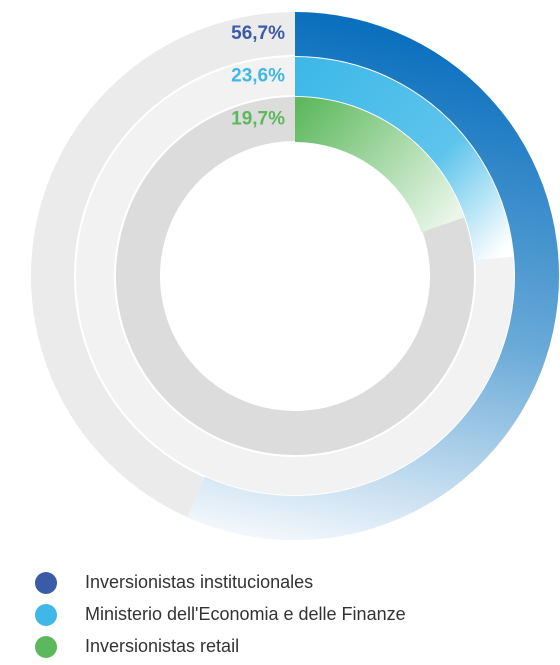 Image resolution: width=560 pixels, height=665 pixels. What do you see at coordinates (245, 614) in the screenshot?
I see `legend-label: Ministerio dell'Economia e delle Finanze` at bounding box center [245, 614].